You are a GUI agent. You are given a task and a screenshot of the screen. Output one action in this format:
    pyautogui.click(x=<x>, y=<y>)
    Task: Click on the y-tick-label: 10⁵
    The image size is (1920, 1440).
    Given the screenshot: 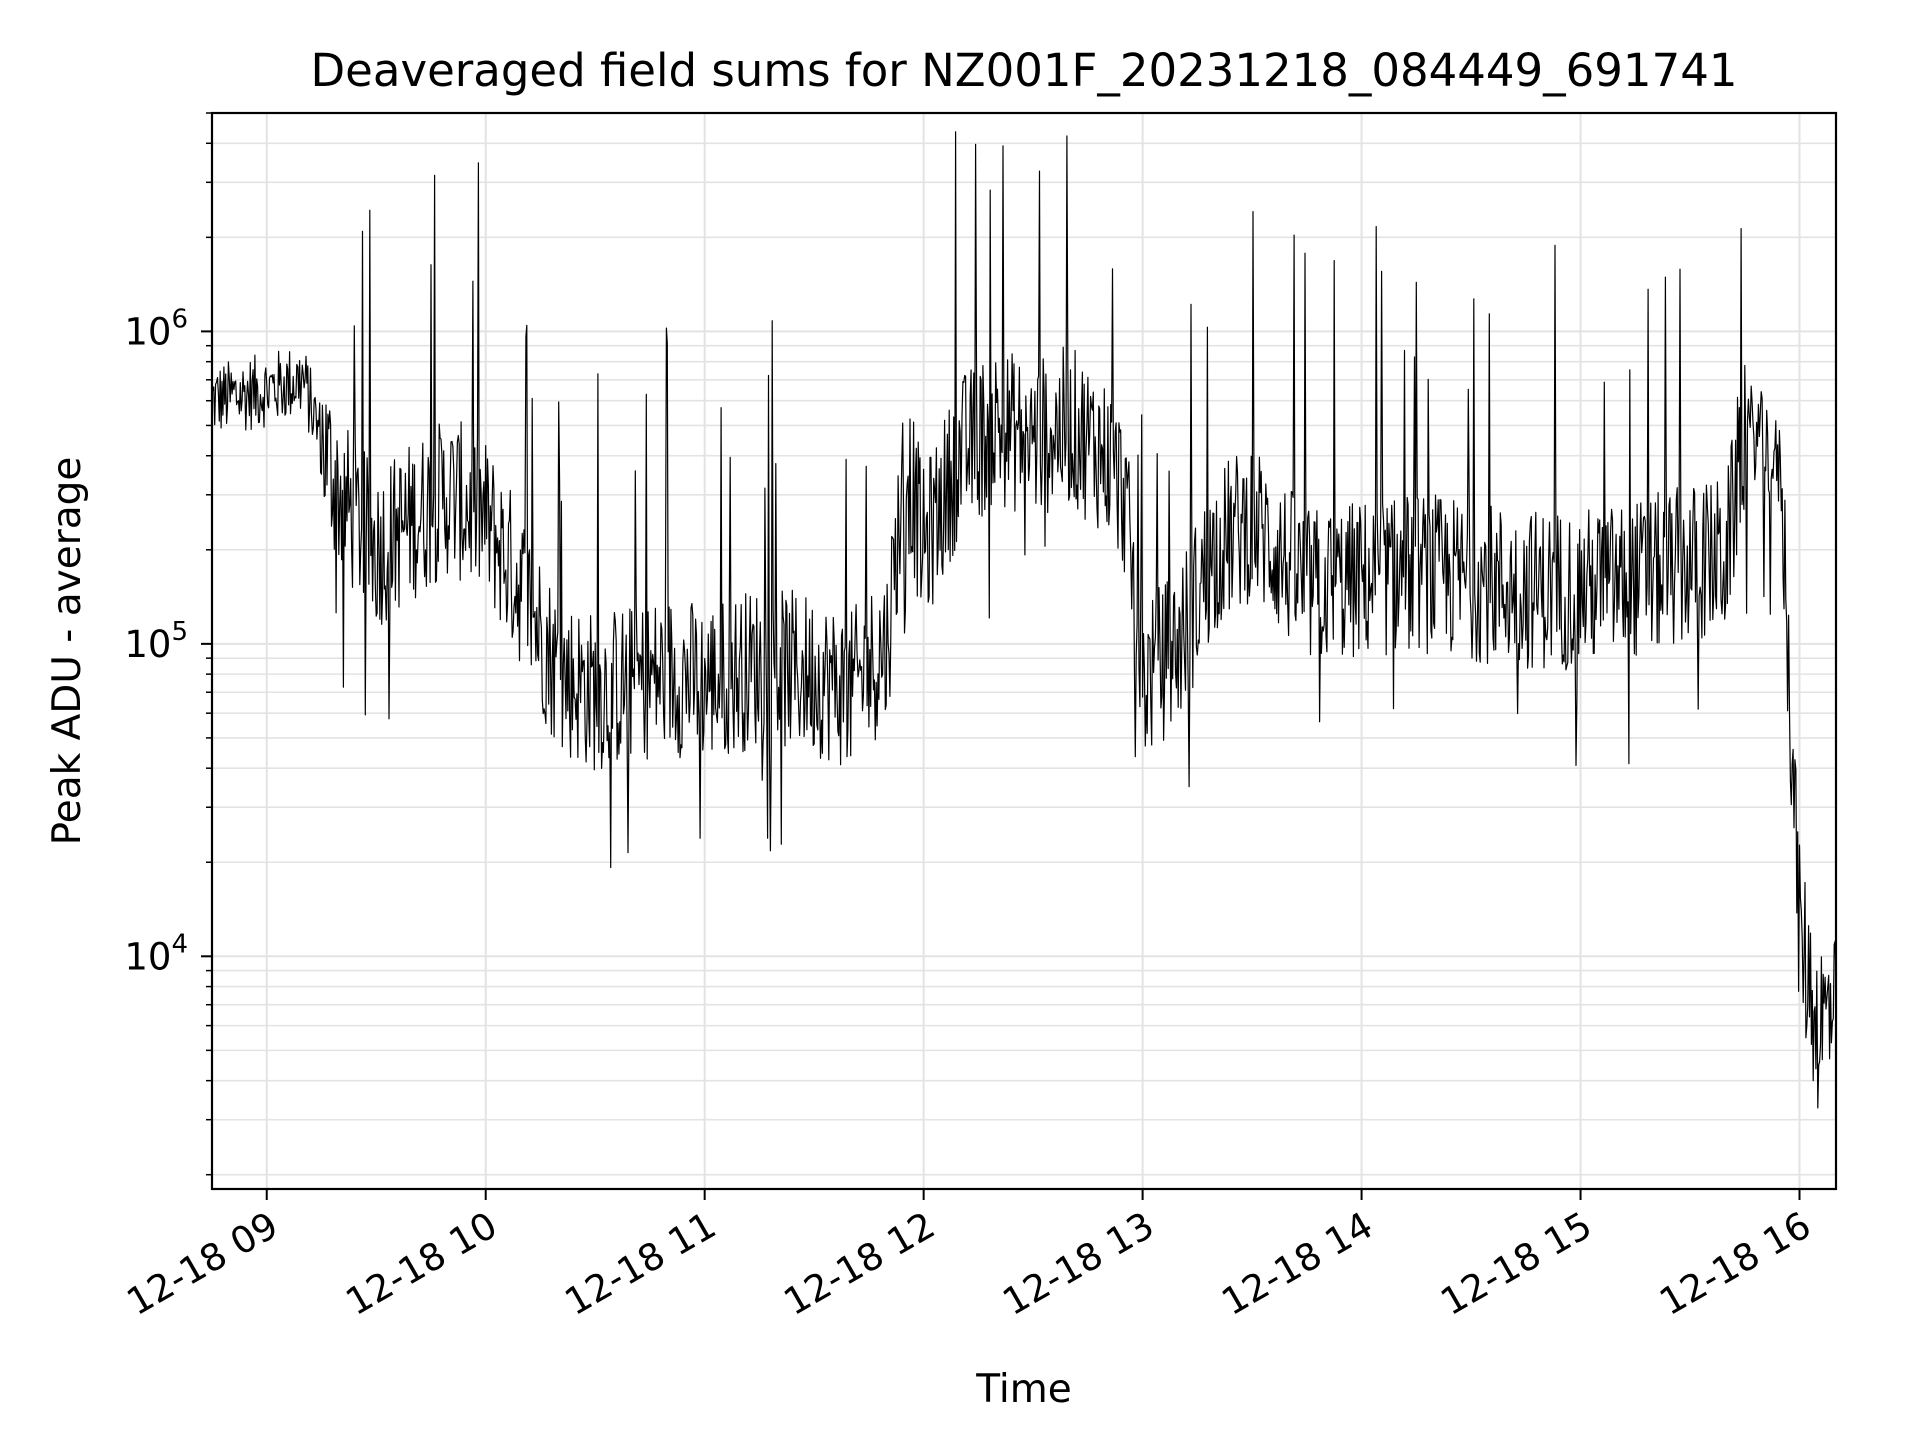 What is the action you would take?
    pyautogui.click(x=156, y=641)
    